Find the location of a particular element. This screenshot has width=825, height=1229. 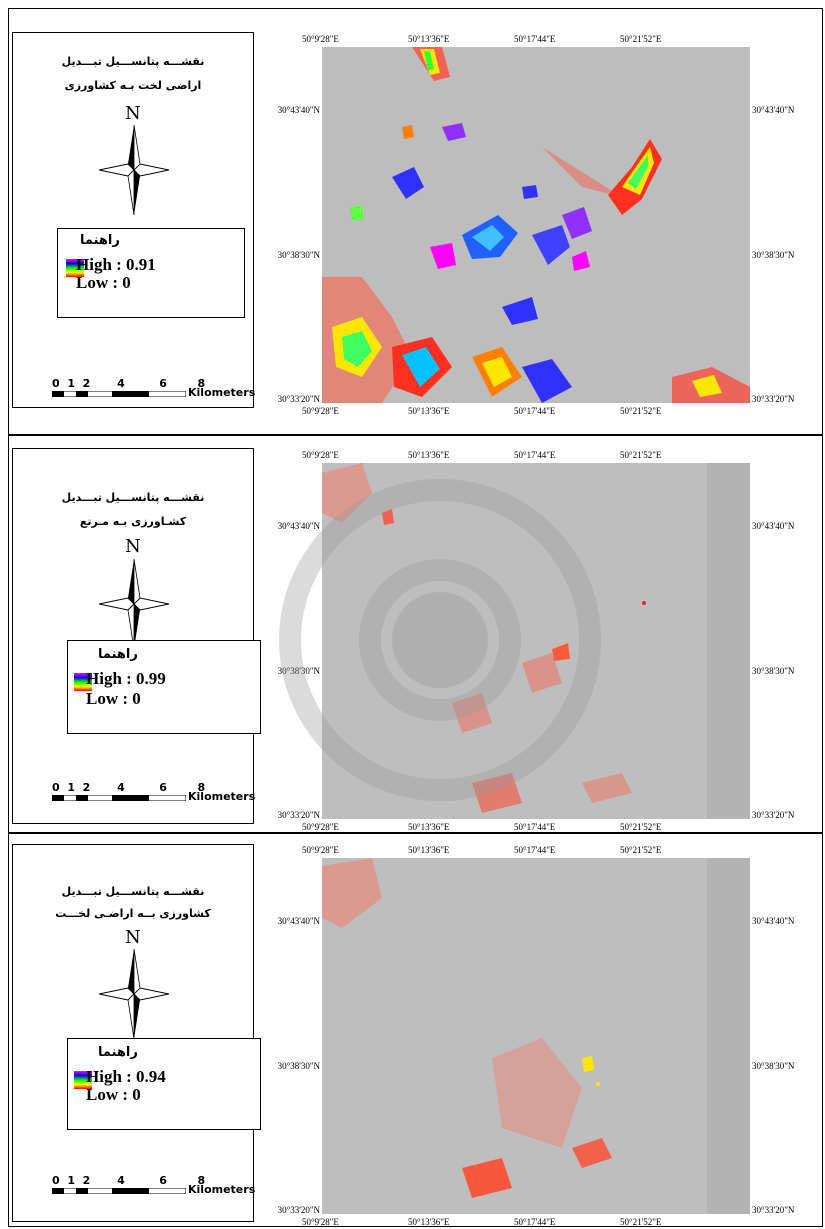

legend-box: راهنما High : 0.94 Low : 0 is located at coordinates (164, 1084).